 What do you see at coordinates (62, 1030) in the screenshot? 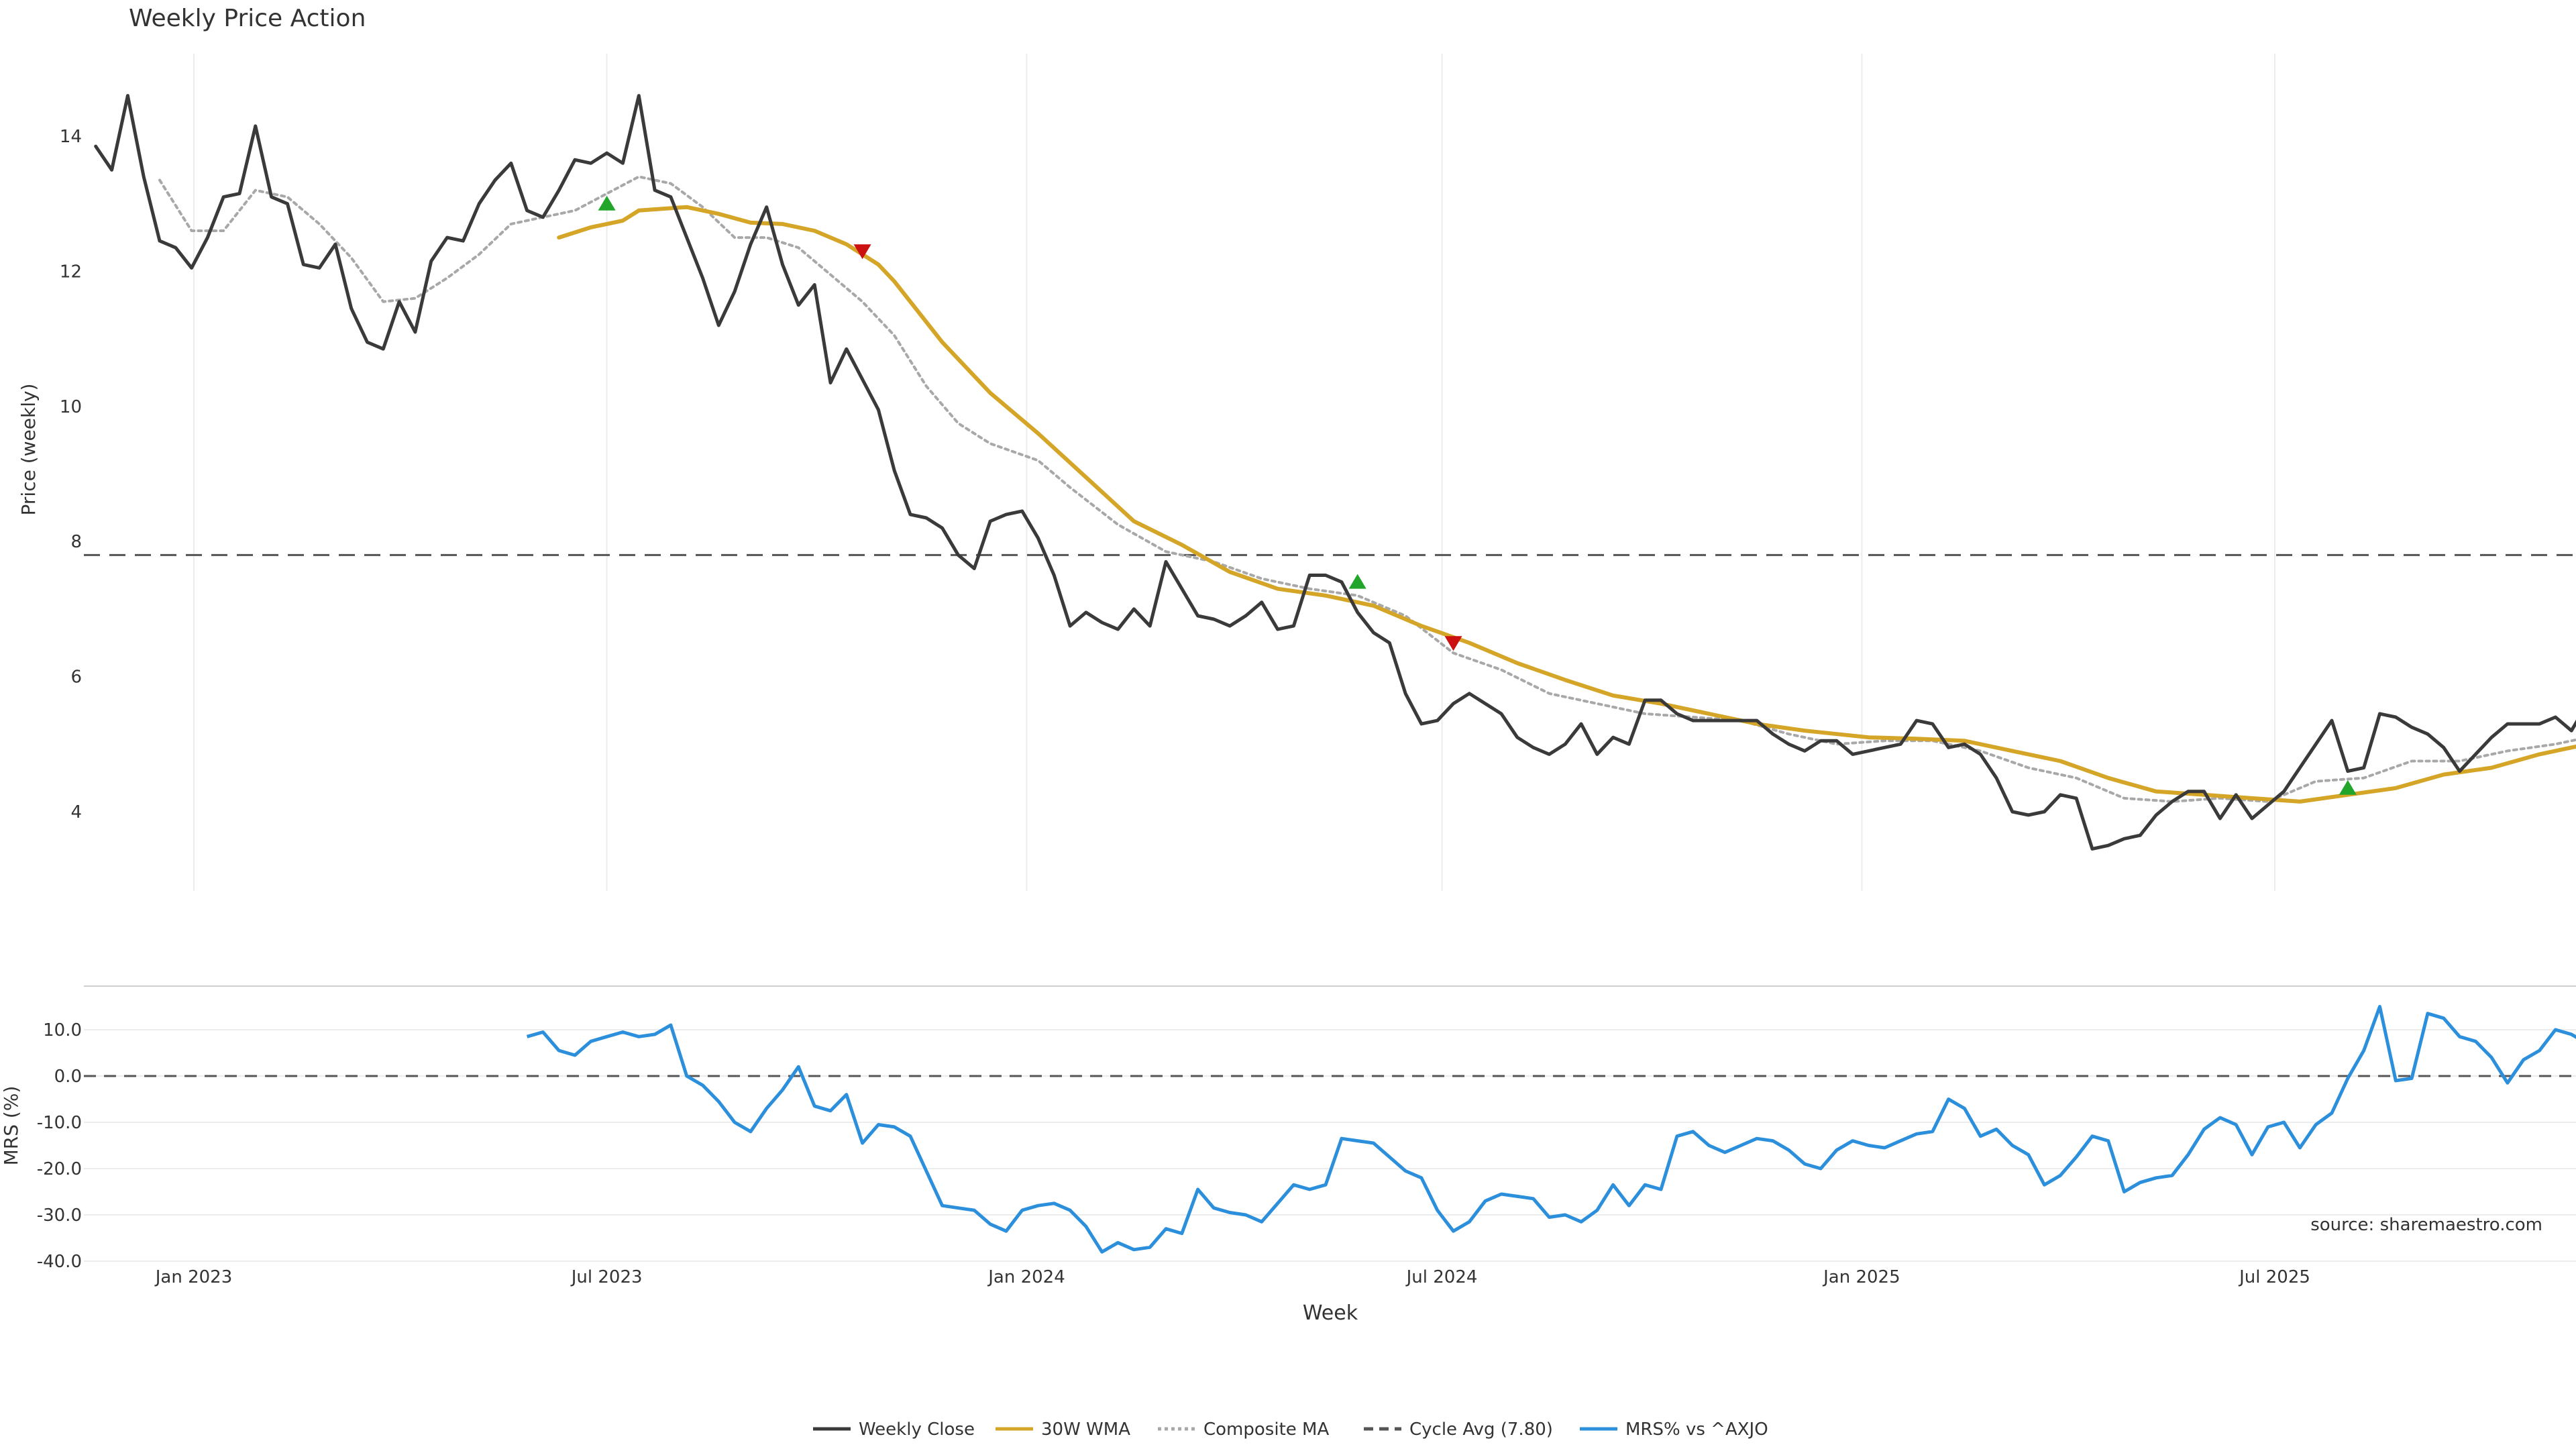
I see `mrs-y-tick-label: 10.0` at bounding box center [62, 1030].